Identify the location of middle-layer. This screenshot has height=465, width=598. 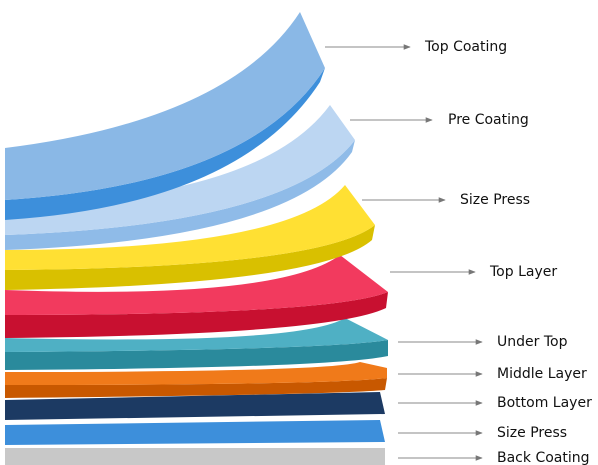
(196, 373).